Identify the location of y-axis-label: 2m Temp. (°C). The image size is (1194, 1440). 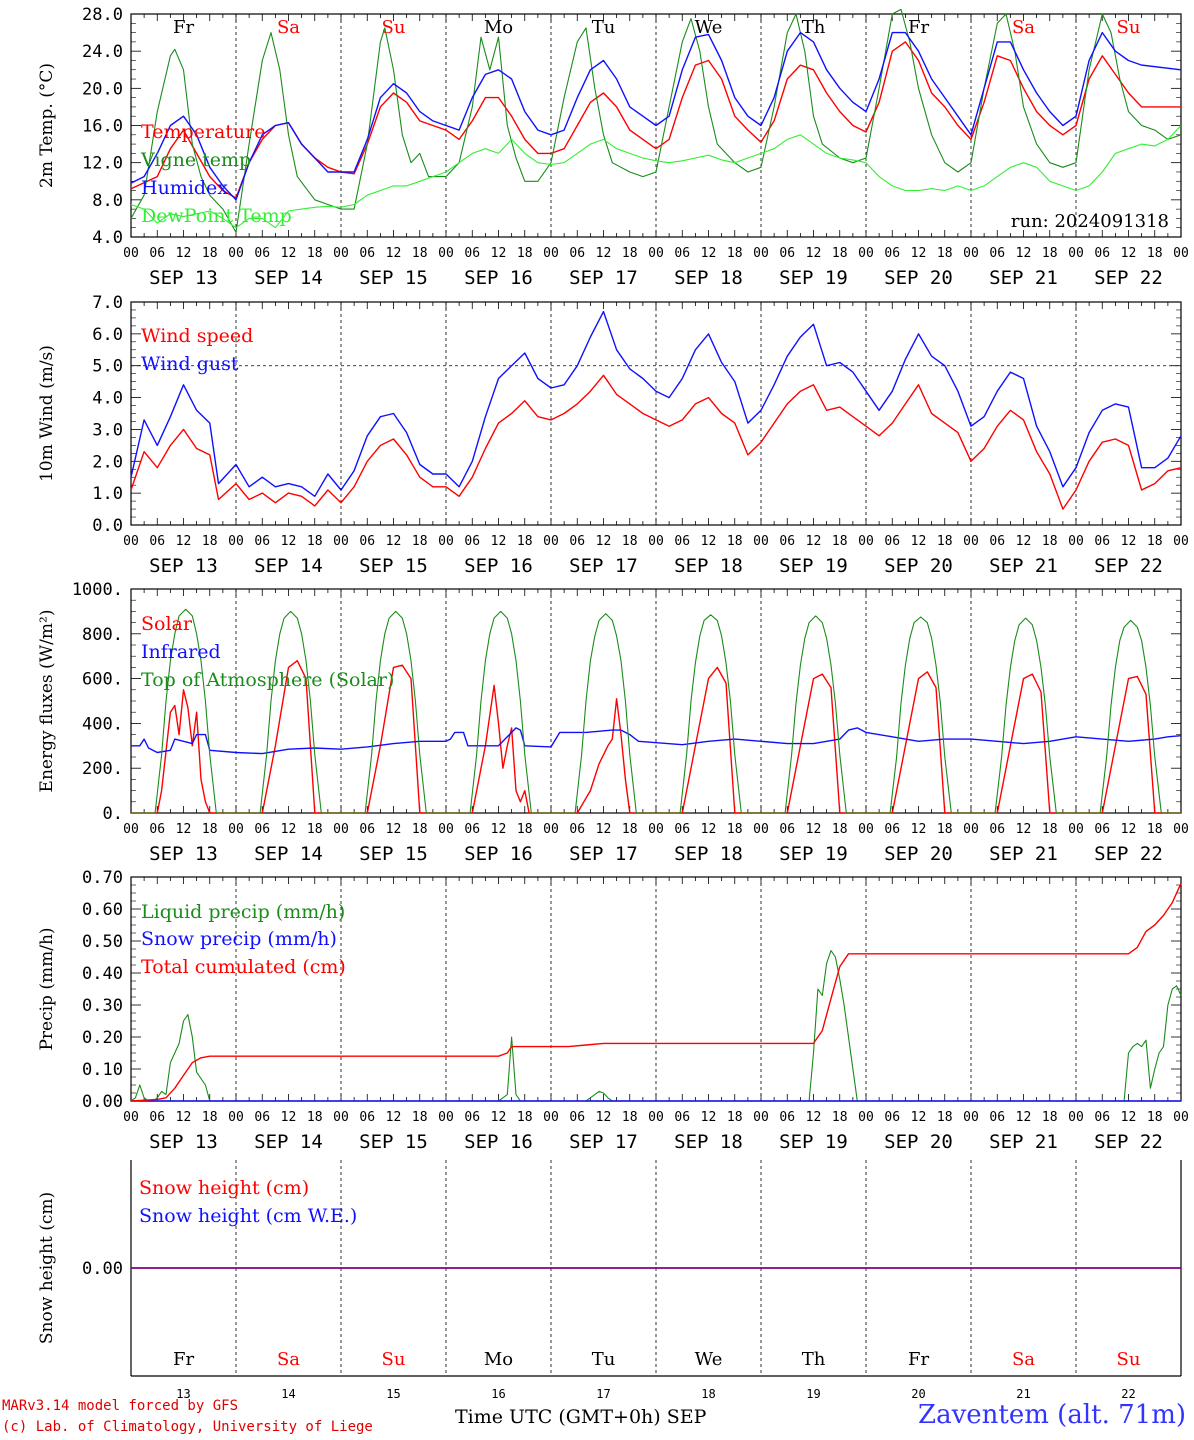
(47, 125).